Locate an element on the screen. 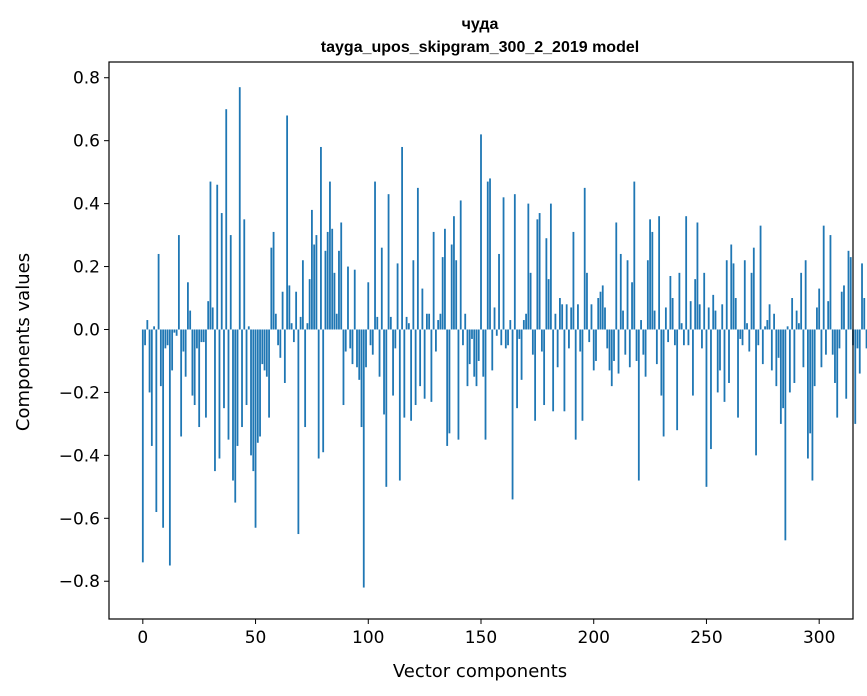 The image size is (867, 696). x-axis-label: Vector components is located at coordinates (480, 671).